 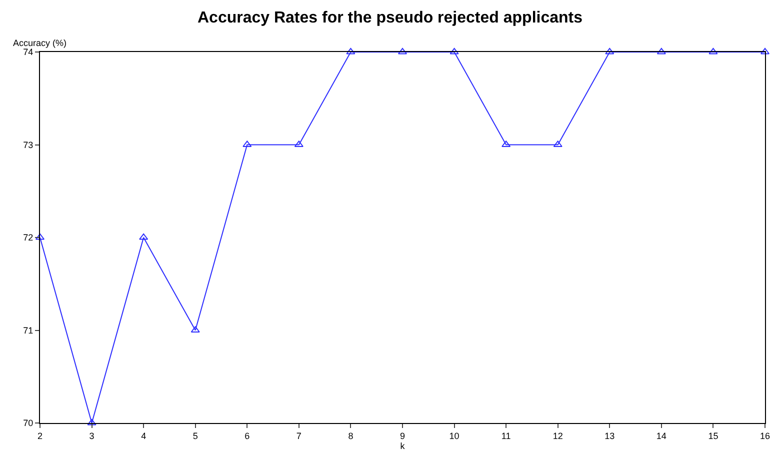 What do you see at coordinates (28, 423) in the screenshot?
I see `y-tick-label: 70` at bounding box center [28, 423].